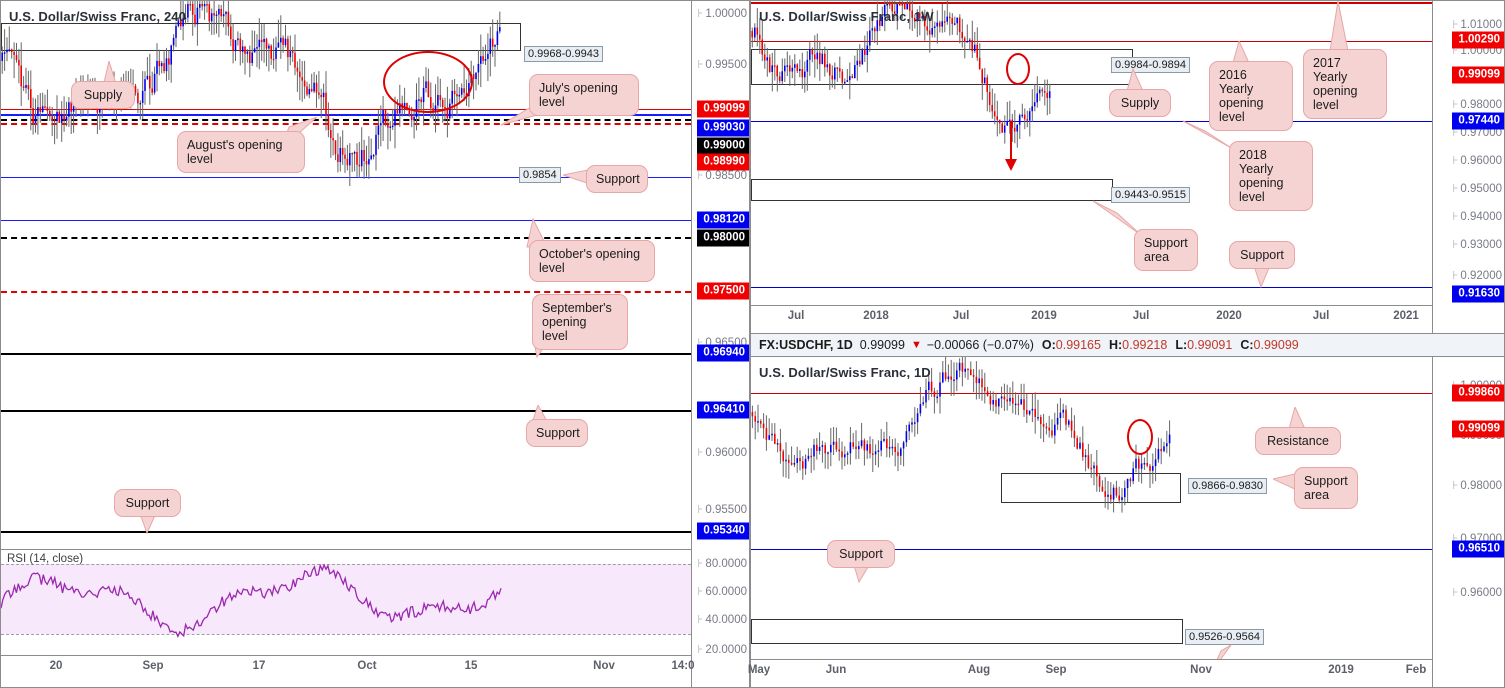 This screenshot has width=1505, height=688. What do you see at coordinates (604, 666) in the screenshot?
I see `xtick: Nov` at bounding box center [604, 666].